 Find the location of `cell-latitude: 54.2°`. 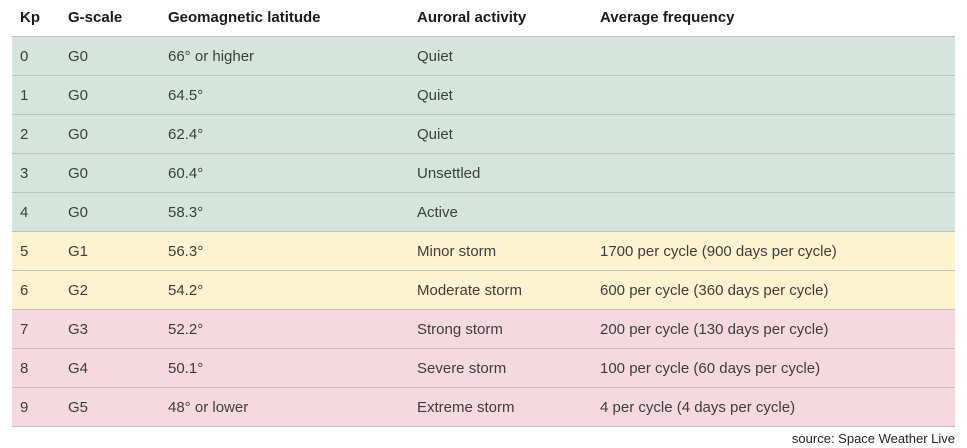

cell-latitude: 54.2° is located at coordinates (186, 290).